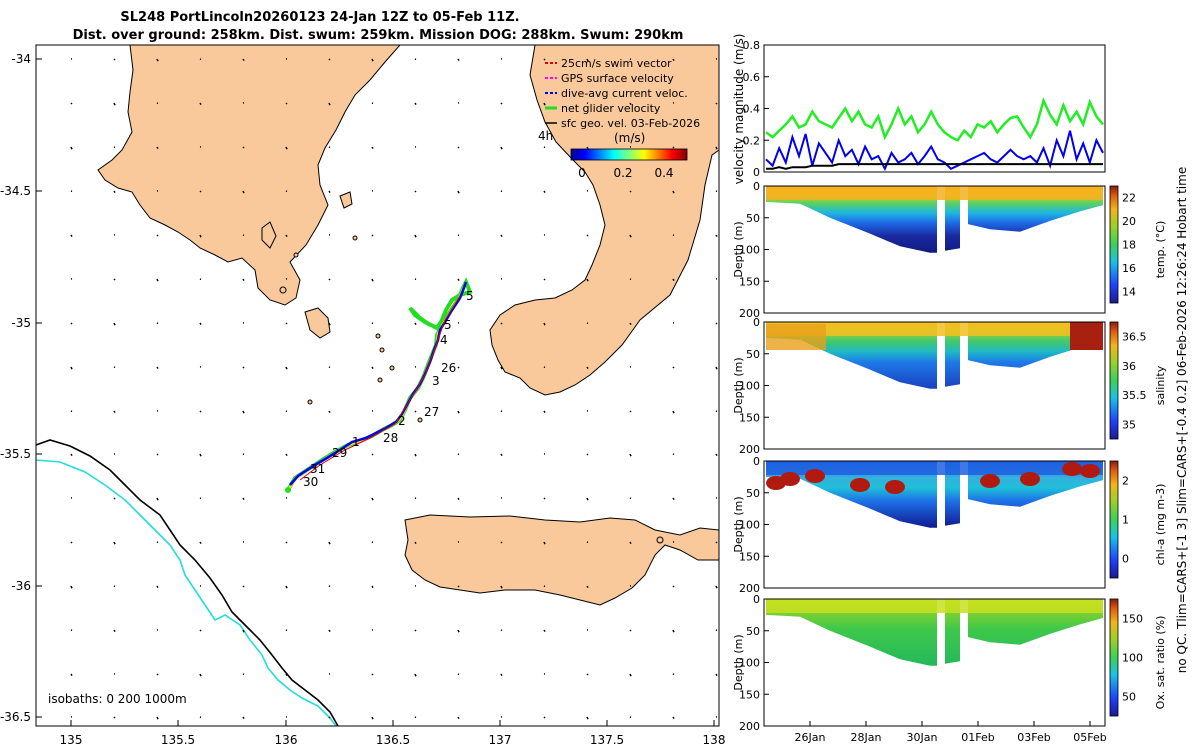 The height and width of the screenshot is (750, 1200). What do you see at coordinates (1114, 519) in the screenshot?
I see `section-colorbar` at bounding box center [1114, 519].